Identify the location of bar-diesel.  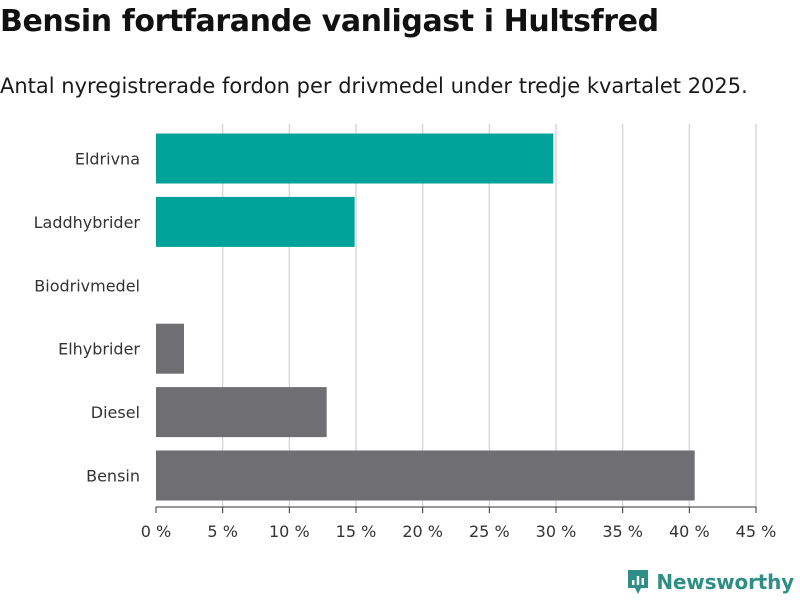
(241, 412).